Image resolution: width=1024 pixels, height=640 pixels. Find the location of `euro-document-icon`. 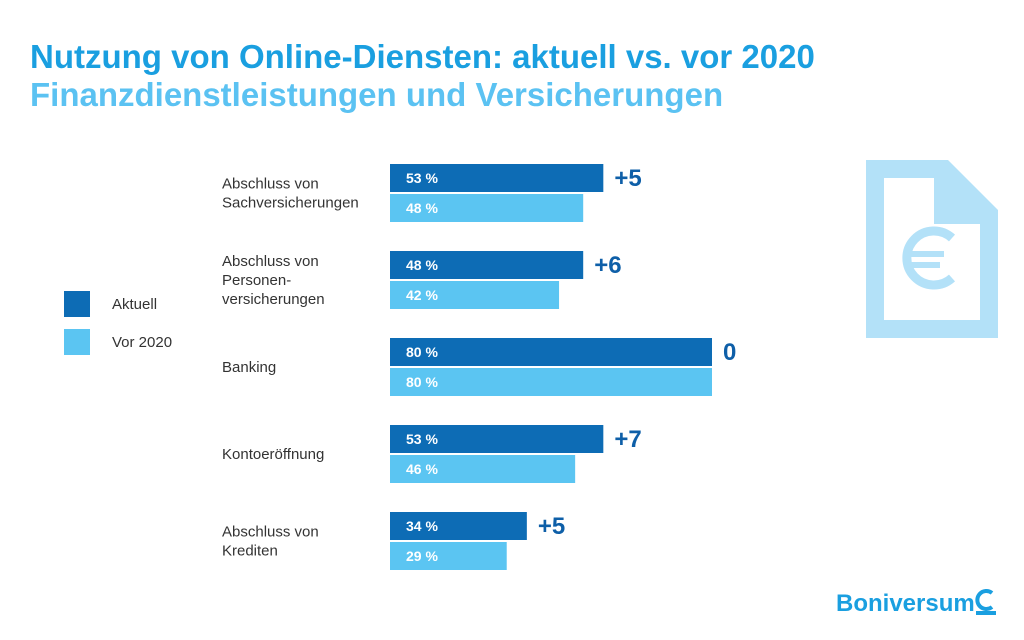

euro-document-icon is located at coordinates (932, 249).